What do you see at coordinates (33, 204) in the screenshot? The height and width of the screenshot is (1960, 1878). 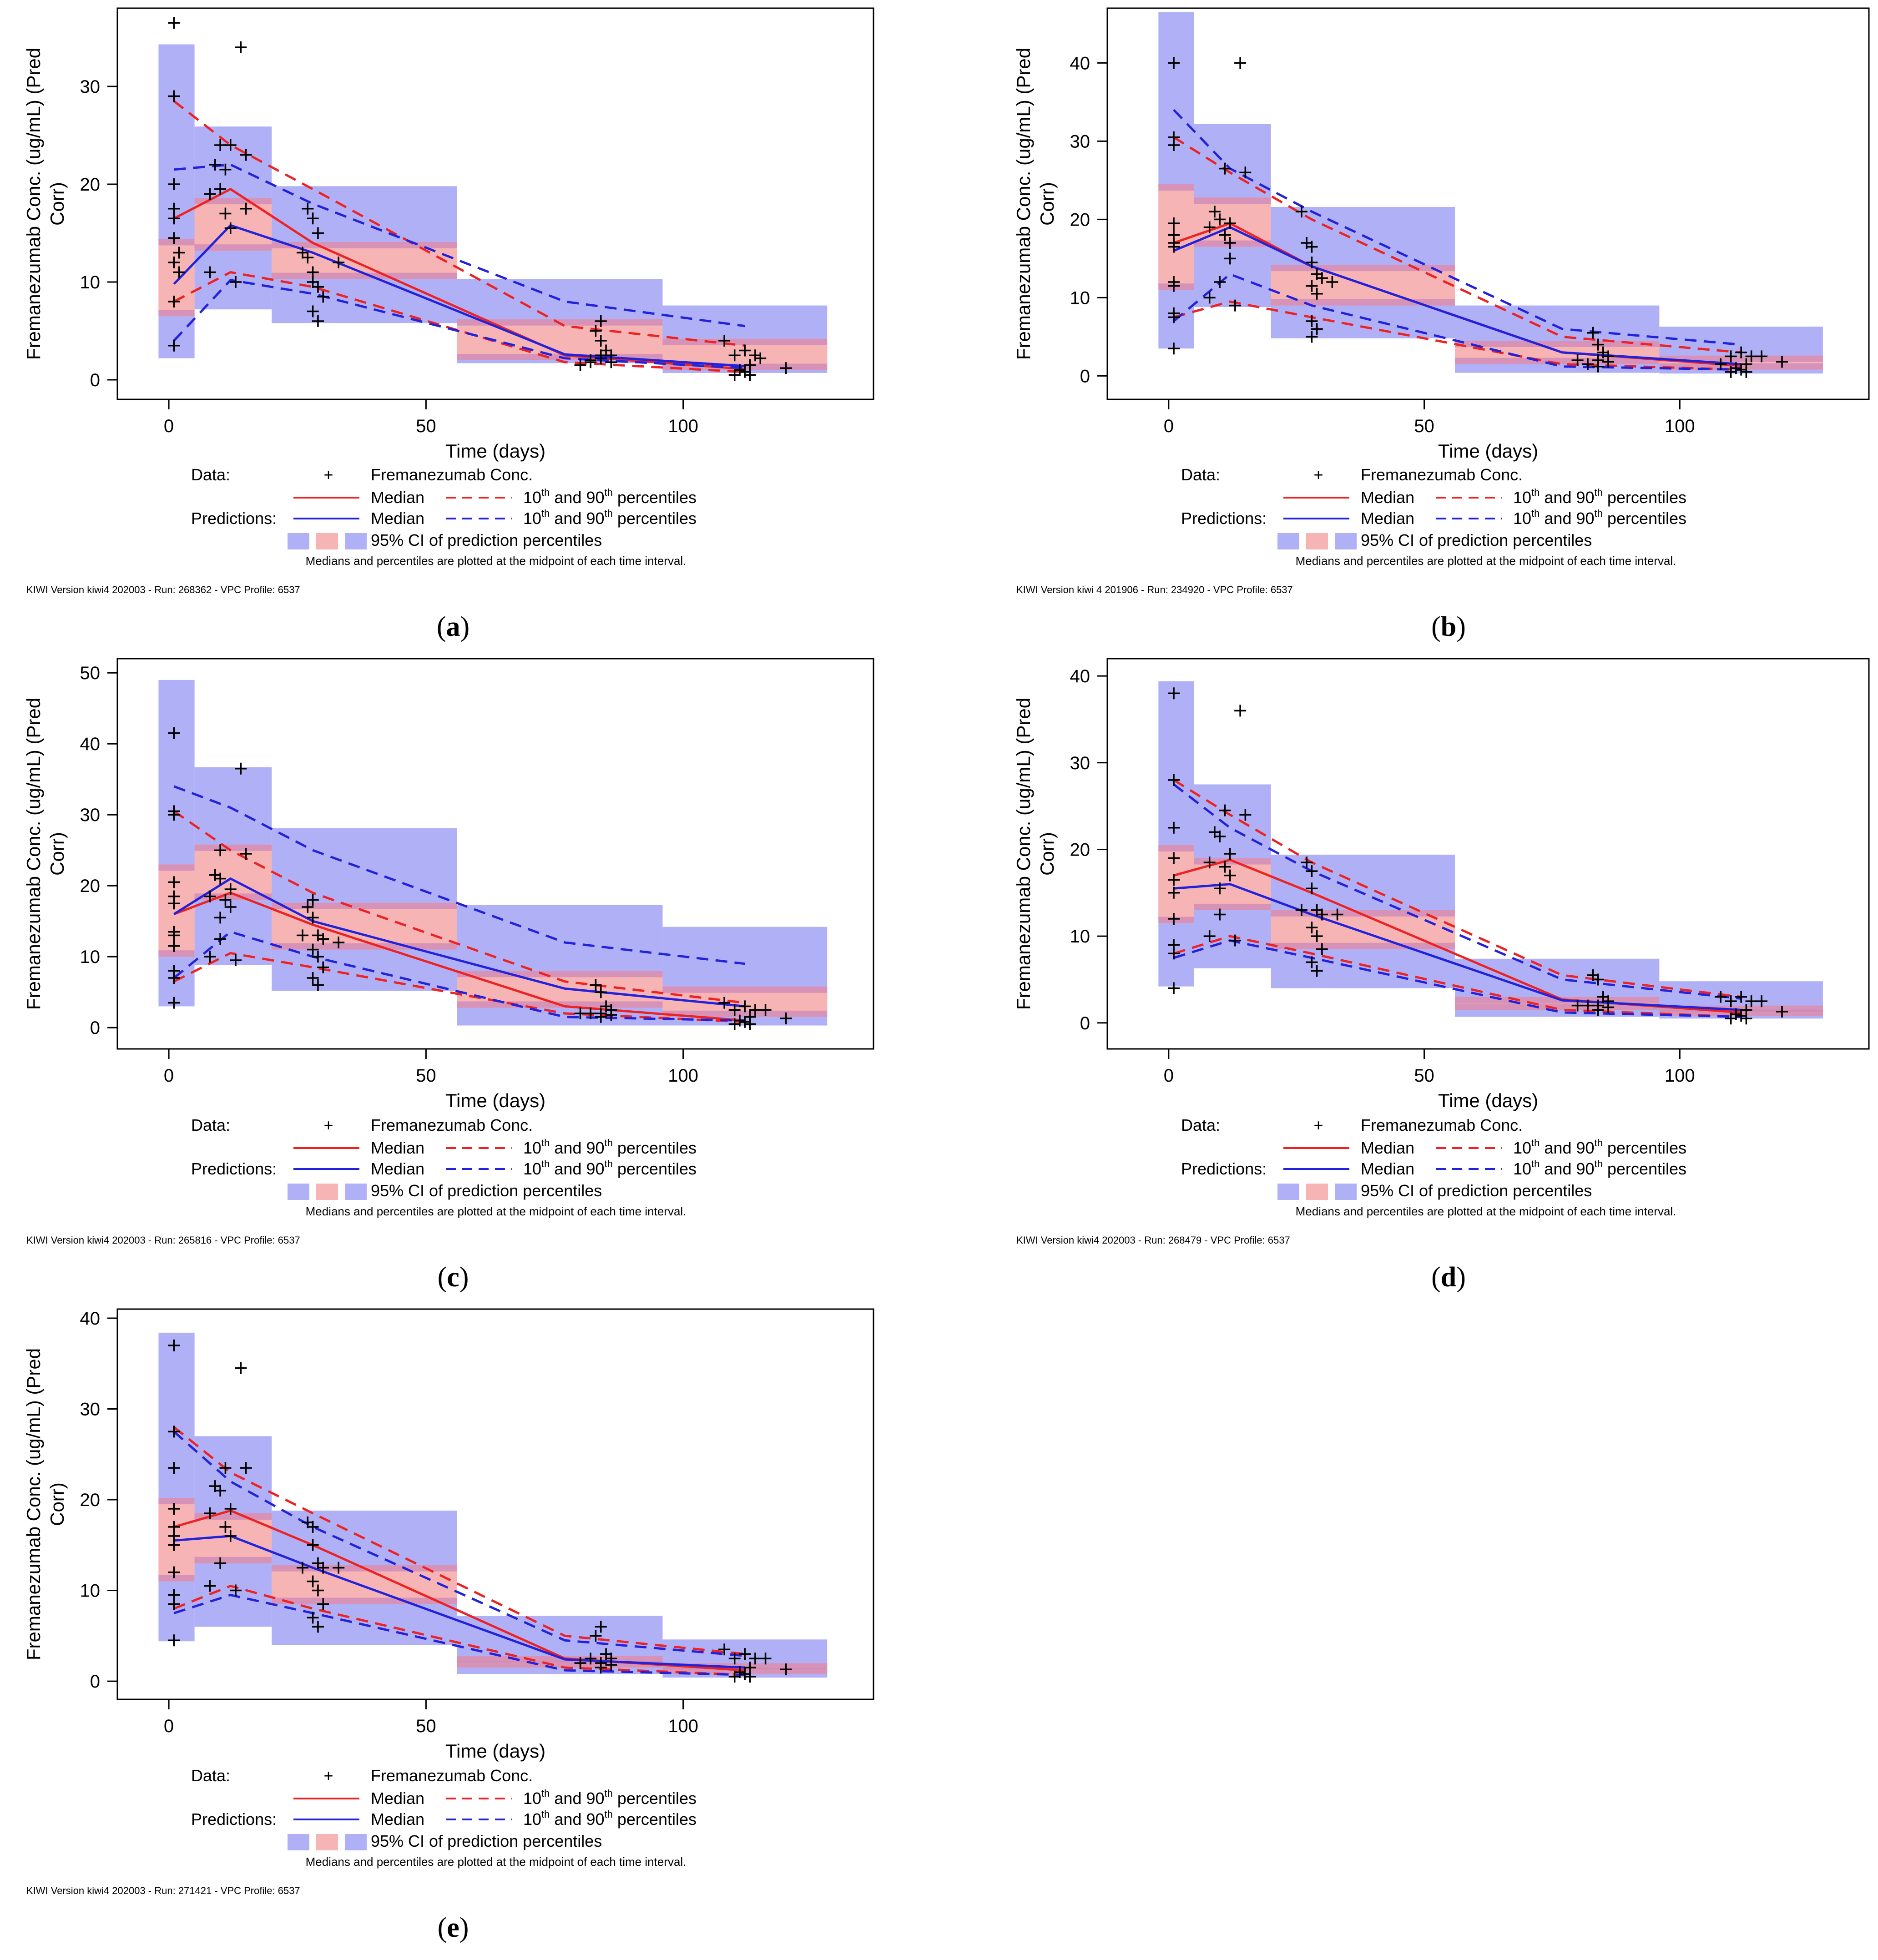 I see `y-axis-label: Fremanezumab Conc. (ug/mL) (Pred` at bounding box center [33, 204].